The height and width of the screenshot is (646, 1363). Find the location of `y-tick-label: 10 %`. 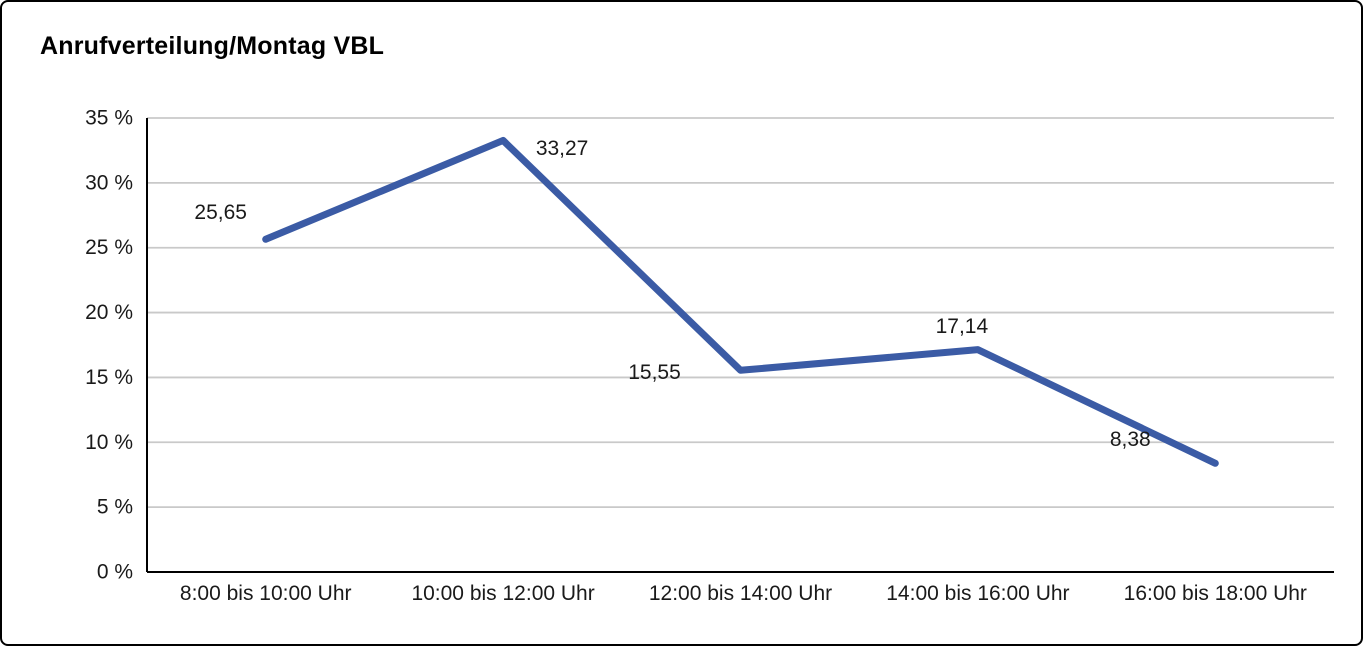

y-tick-label: 10 % is located at coordinates (109, 442).